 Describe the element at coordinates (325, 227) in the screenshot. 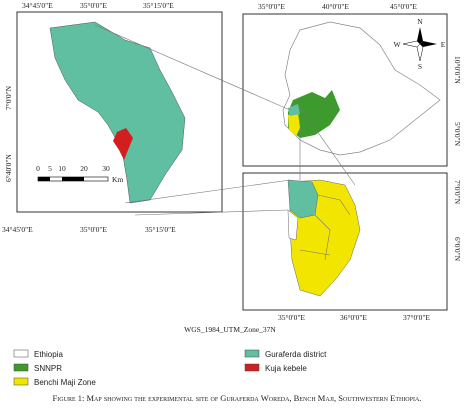

I see `district-boundaries` at that location.